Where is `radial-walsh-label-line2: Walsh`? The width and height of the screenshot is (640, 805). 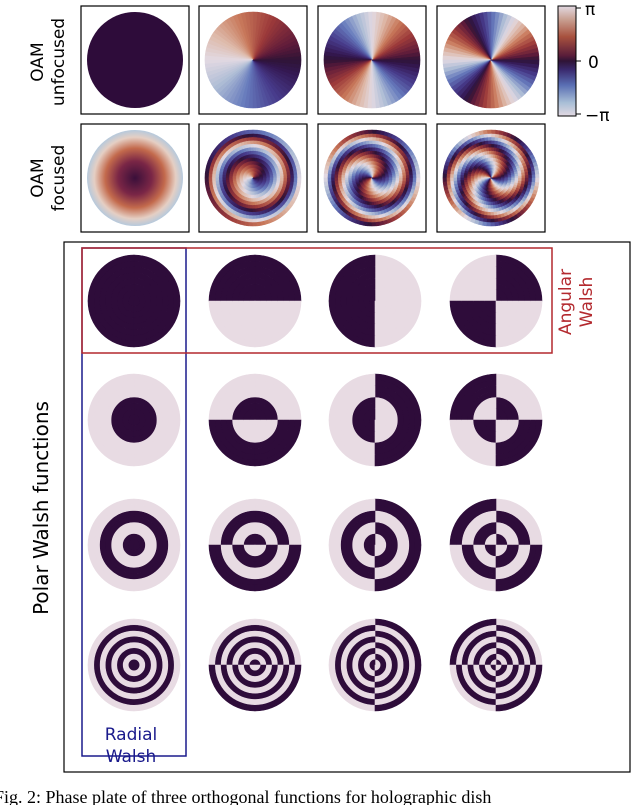
radial-walsh-label-line2: Walsh is located at coordinates (131, 757).